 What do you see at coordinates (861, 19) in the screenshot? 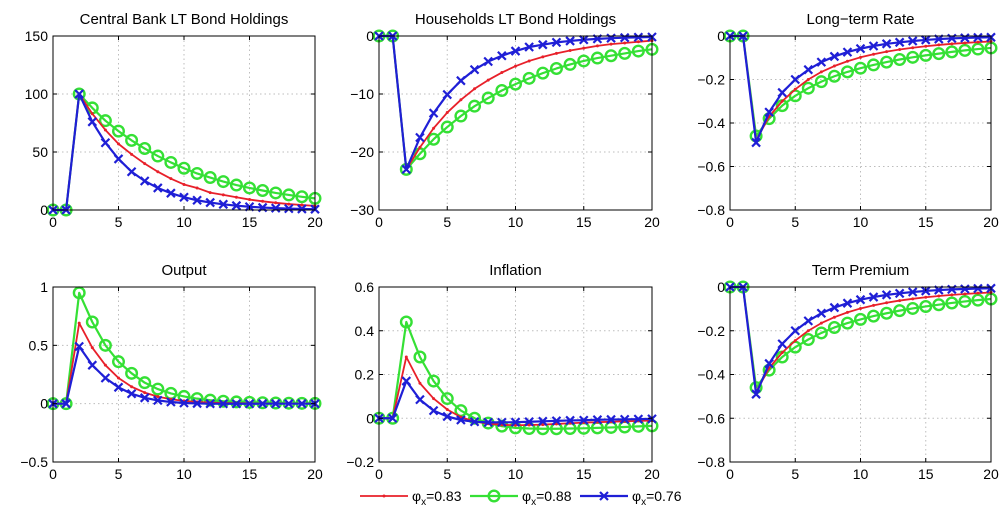
I see `chart-title: Long−term Rate` at bounding box center [861, 19].